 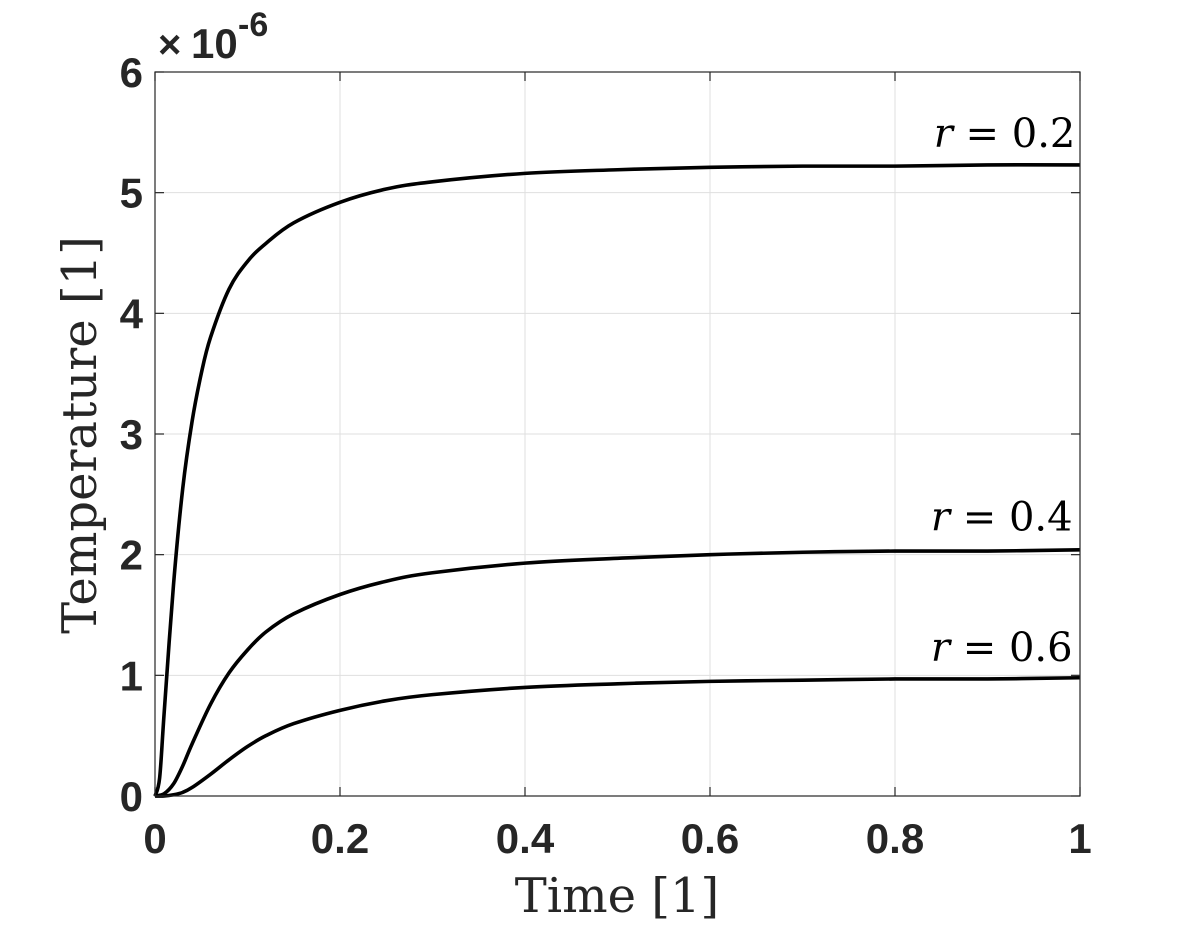 I want to click on multiplier-prefix: ×, so click(x=169, y=45).